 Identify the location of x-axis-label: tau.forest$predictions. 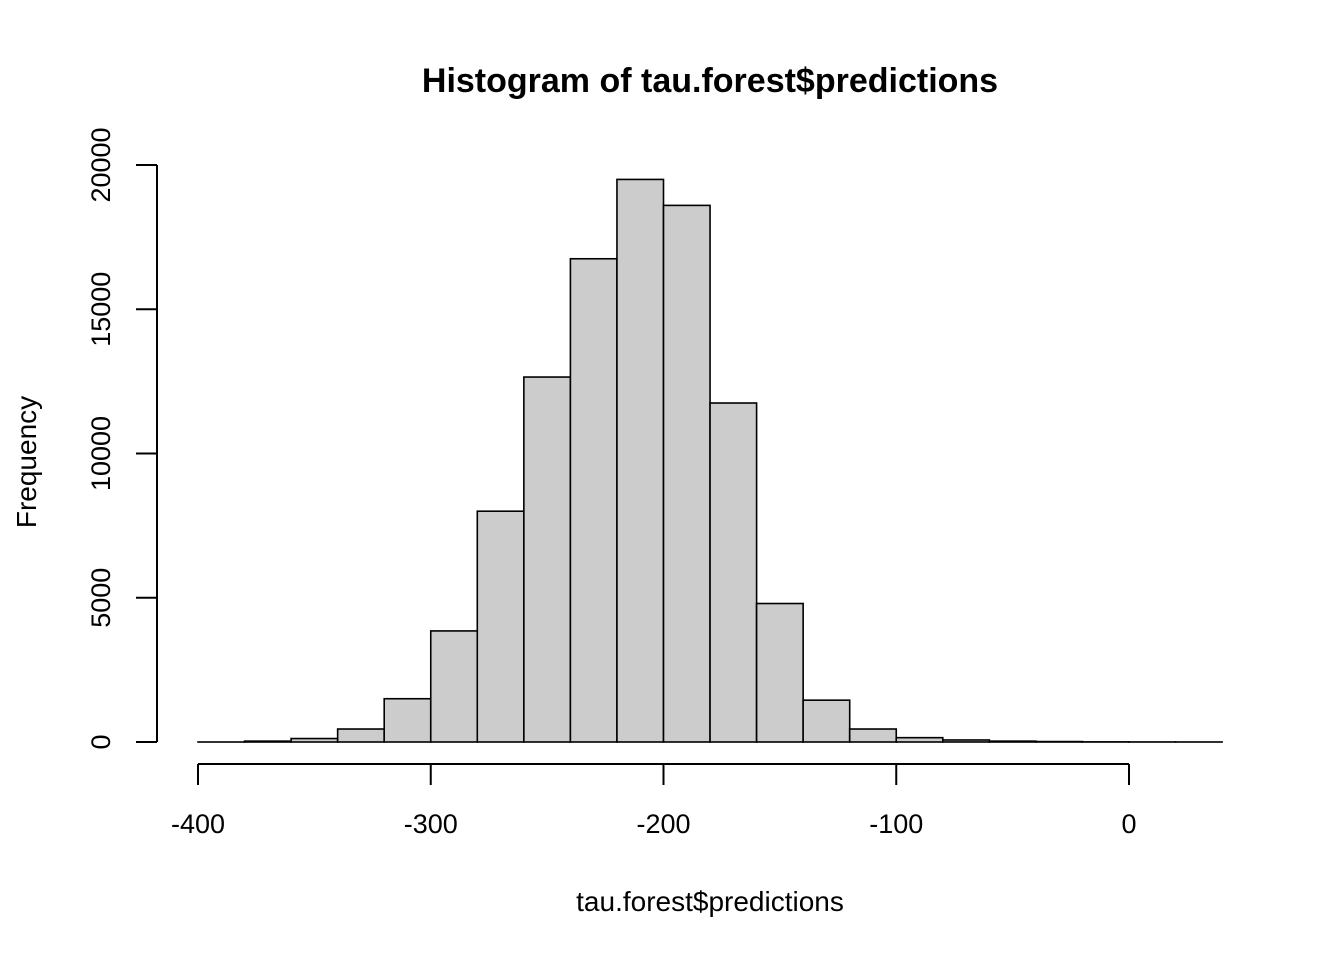
(710, 901).